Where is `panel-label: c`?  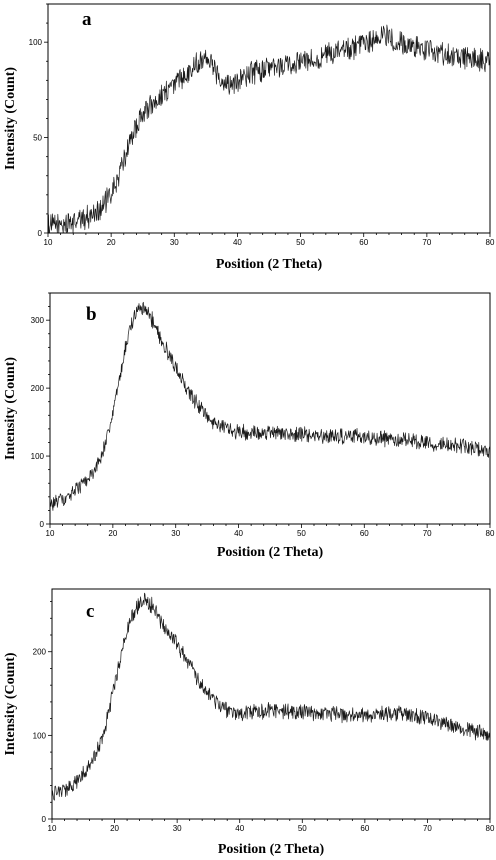 panel-label: c is located at coordinates (90, 611).